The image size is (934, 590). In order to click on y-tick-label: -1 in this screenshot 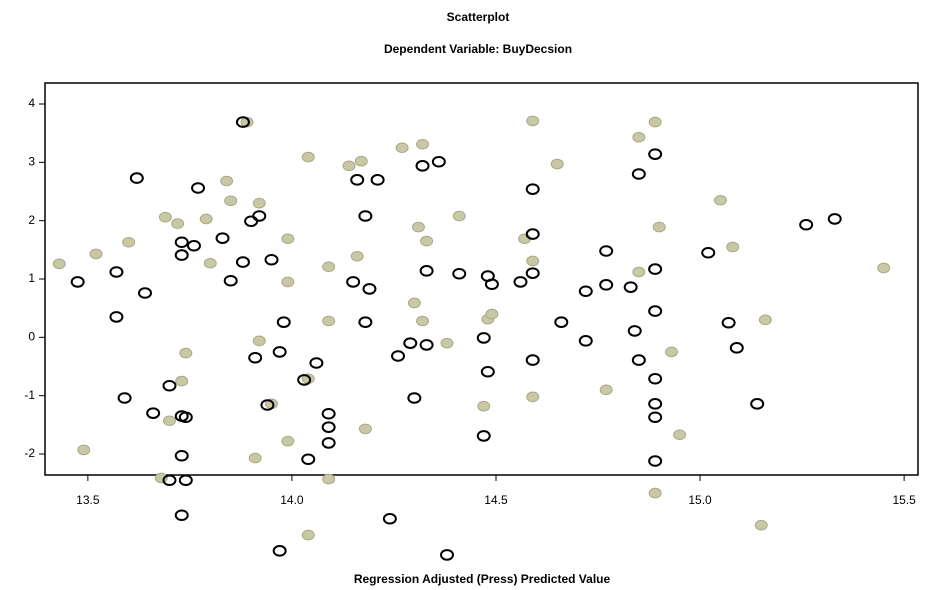, I will do `click(29, 395)`.